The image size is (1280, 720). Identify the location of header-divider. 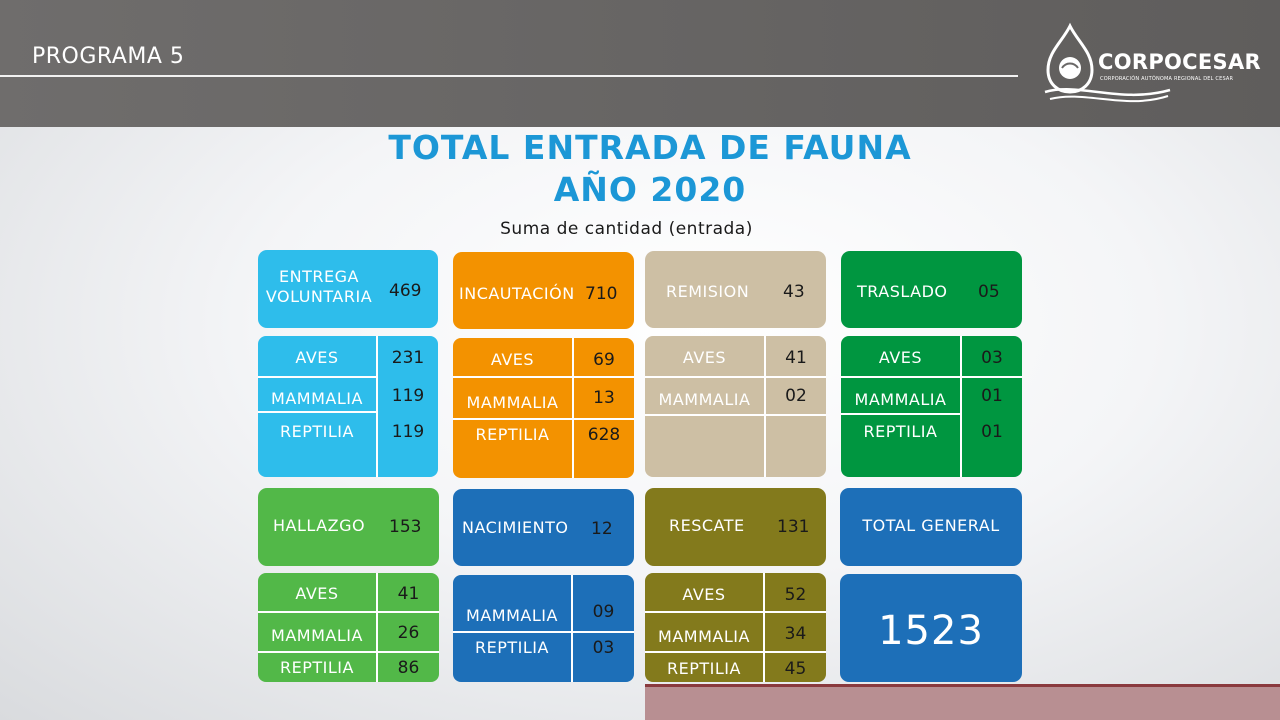
(509, 76).